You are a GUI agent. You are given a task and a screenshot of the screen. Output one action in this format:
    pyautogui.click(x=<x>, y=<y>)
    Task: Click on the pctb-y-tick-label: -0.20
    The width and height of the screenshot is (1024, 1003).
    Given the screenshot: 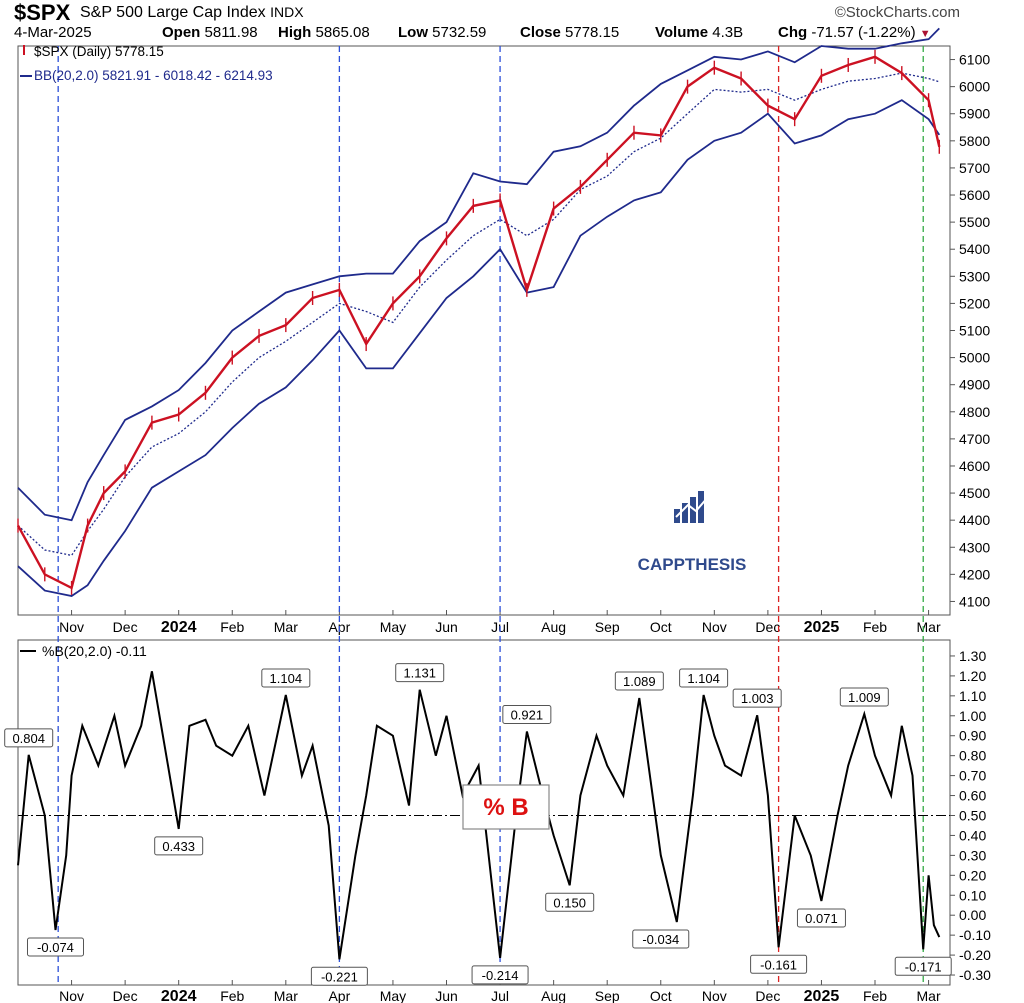 What is the action you would take?
    pyautogui.click(x=975, y=955)
    